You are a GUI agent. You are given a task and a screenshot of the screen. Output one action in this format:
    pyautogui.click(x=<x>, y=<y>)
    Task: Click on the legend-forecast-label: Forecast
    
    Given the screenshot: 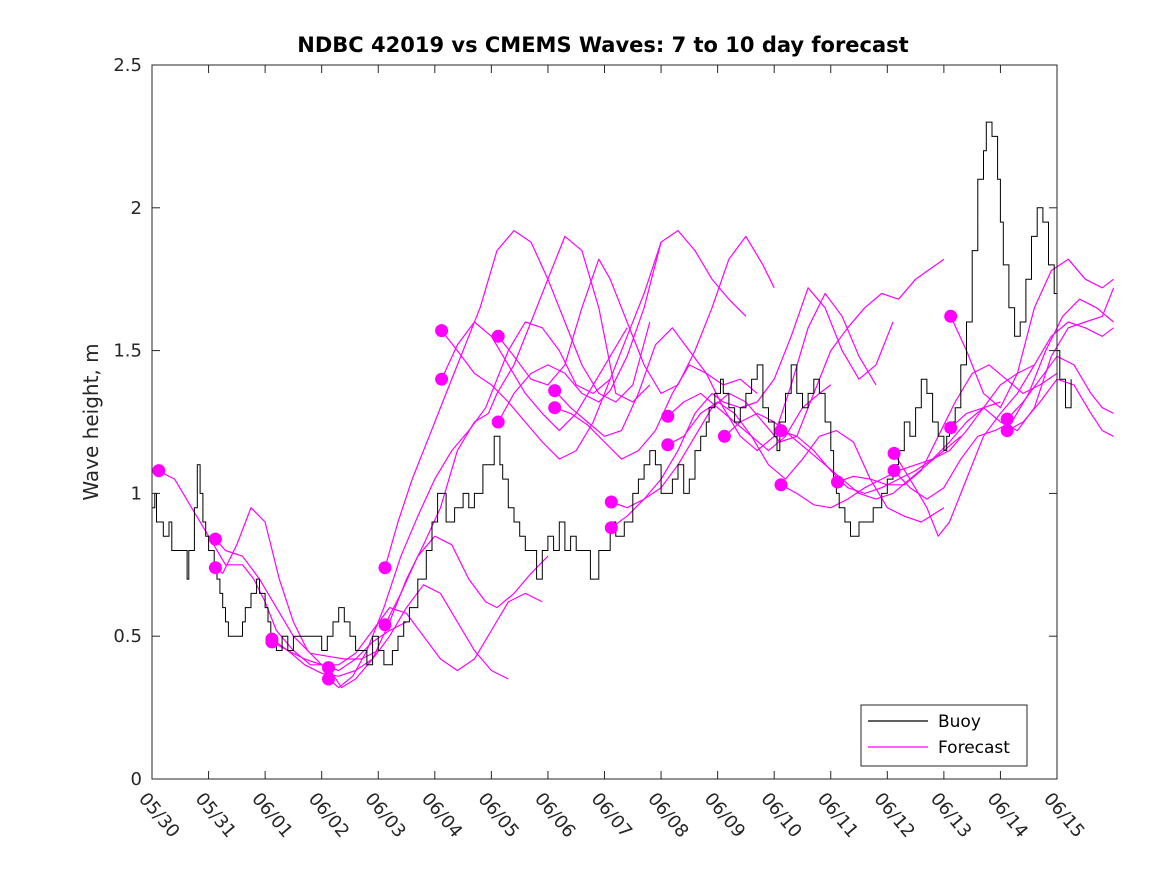 What is the action you would take?
    pyautogui.click(x=974, y=748)
    